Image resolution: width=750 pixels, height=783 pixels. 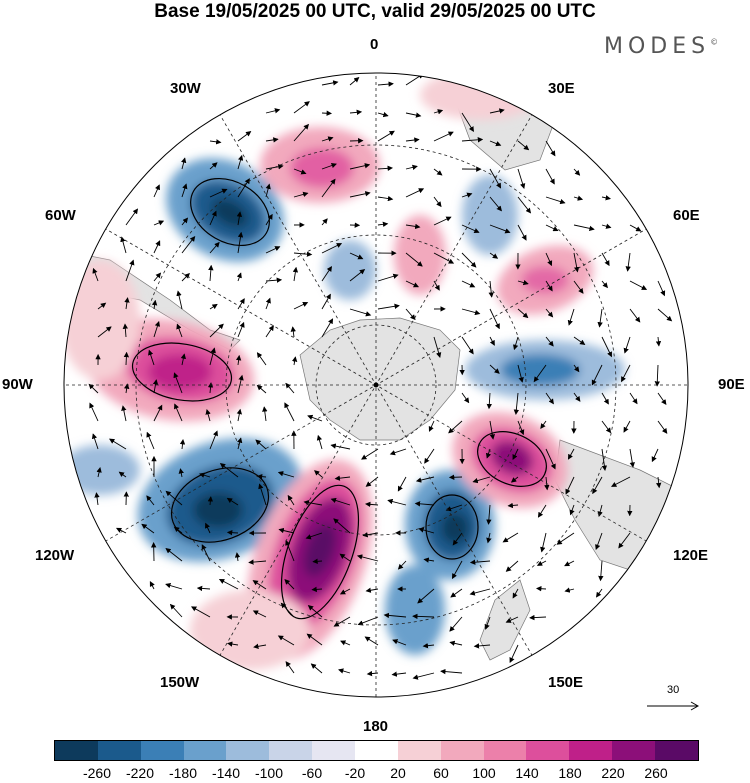 I want to click on lon-label-60e: 60E, so click(x=686, y=215).